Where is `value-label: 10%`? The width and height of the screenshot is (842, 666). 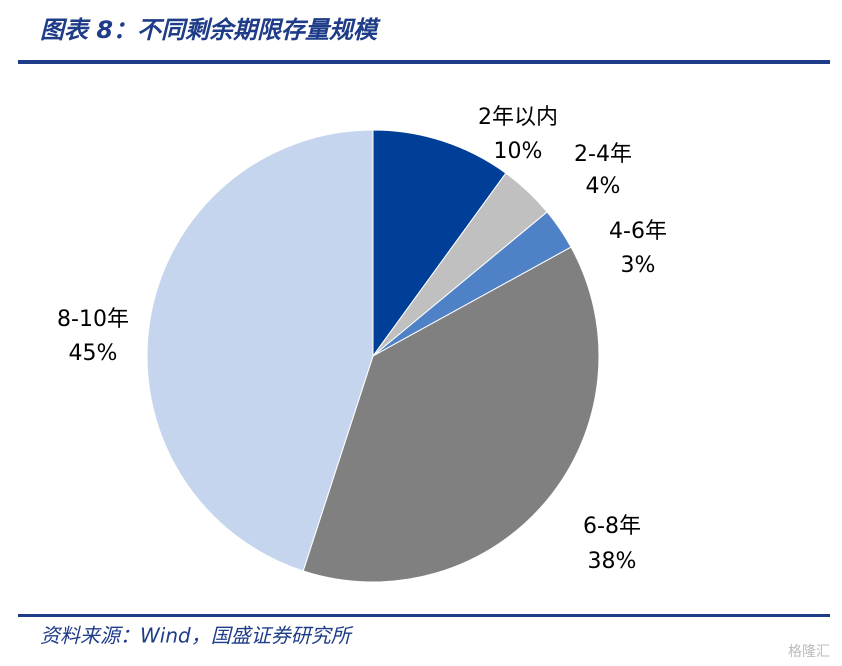
value-label: 10% is located at coordinates (518, 151).